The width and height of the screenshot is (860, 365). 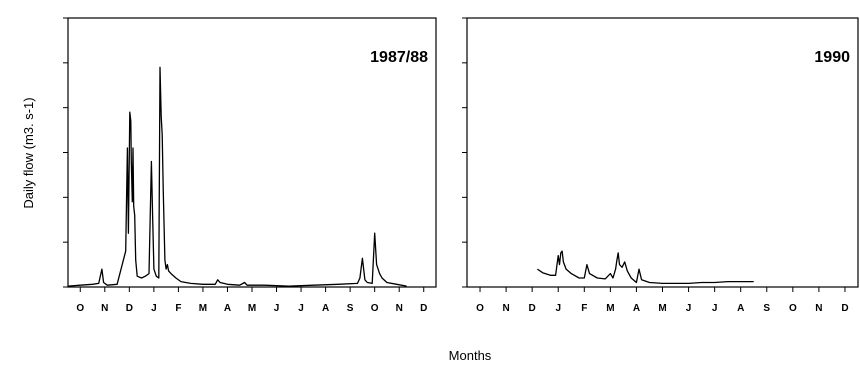 I want to click on x-axis-label: Months, so click(x=470, y=355).